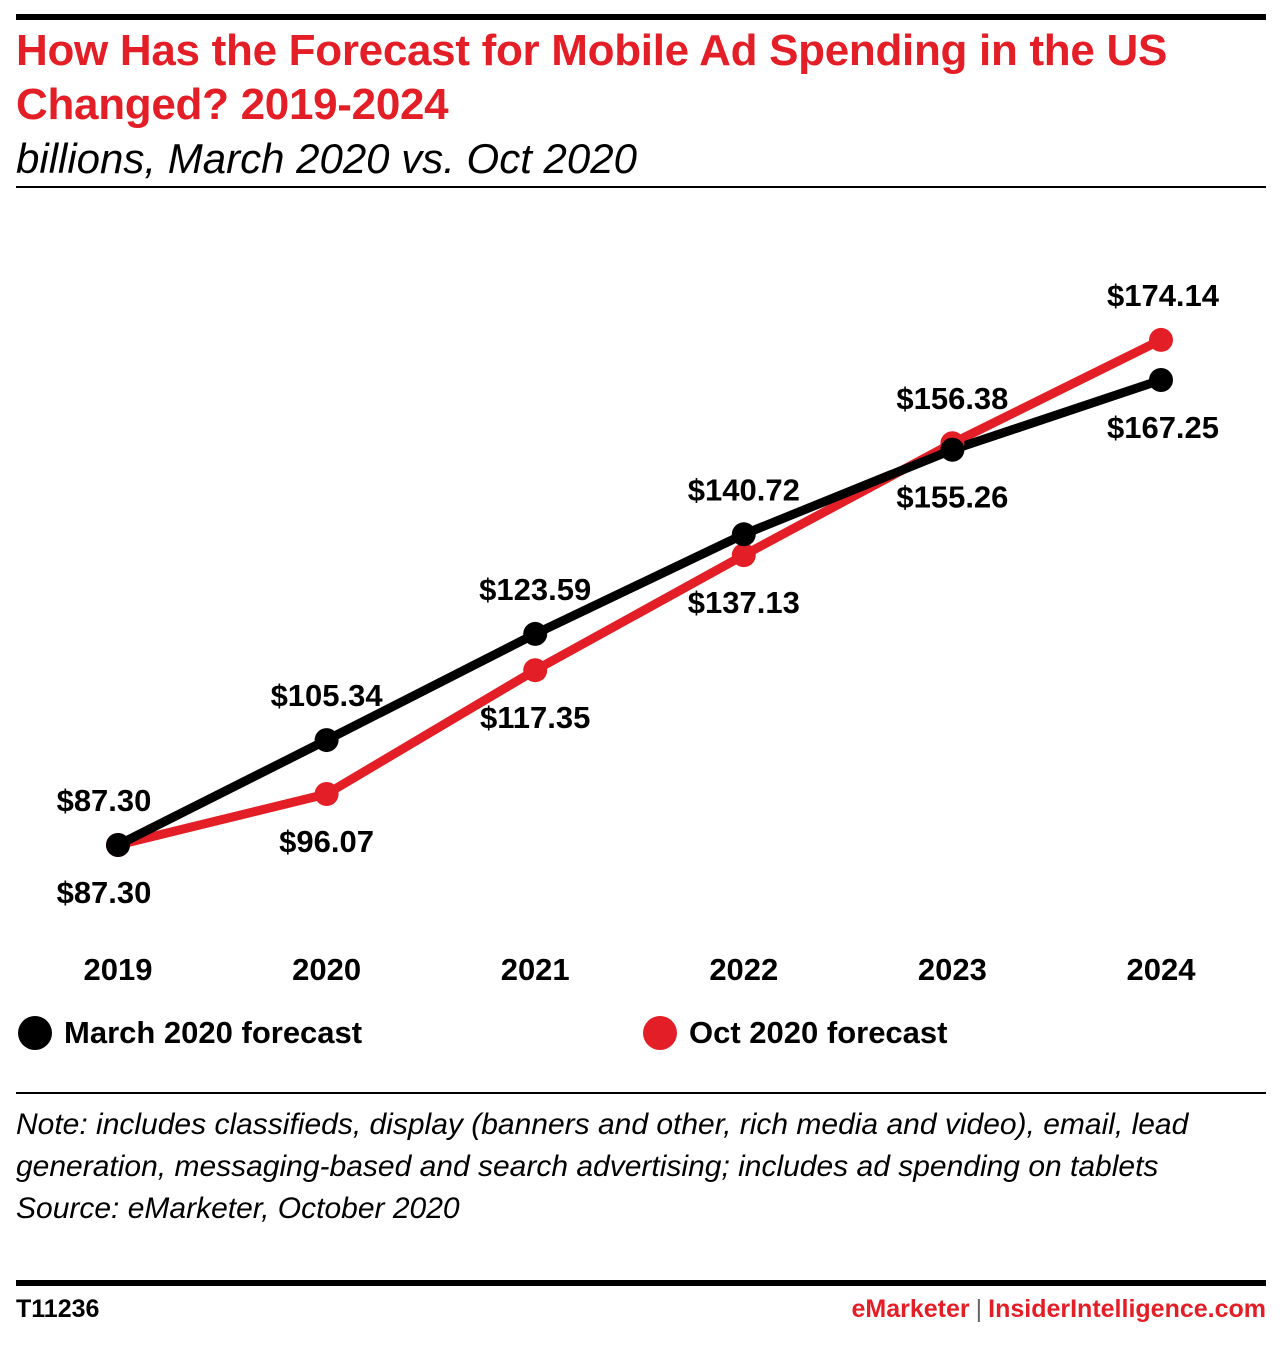 The height and width of the screenshot is (1348, 1280). What do you see at coordinates (104, 800) in the screenshot?
I see `data-label-march-2019: $87.30` at bounding box center [104, 800].